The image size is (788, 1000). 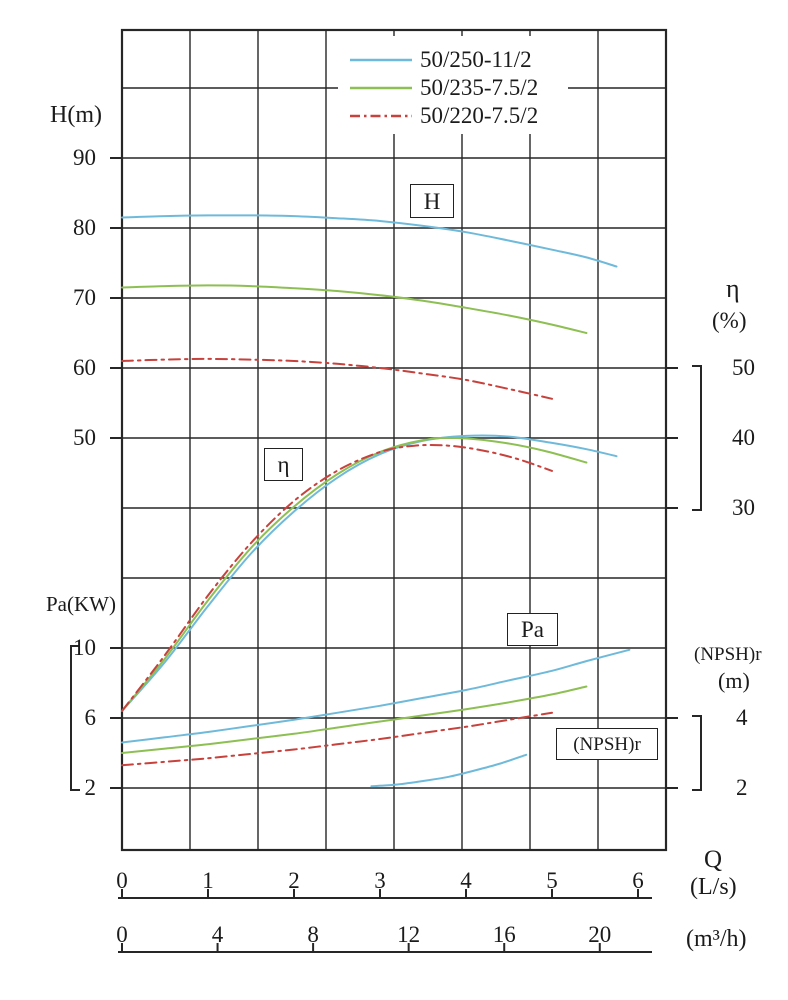 I want to click on flow-axis-unit-m3h: (m³/h), so click(x=716, y=939).